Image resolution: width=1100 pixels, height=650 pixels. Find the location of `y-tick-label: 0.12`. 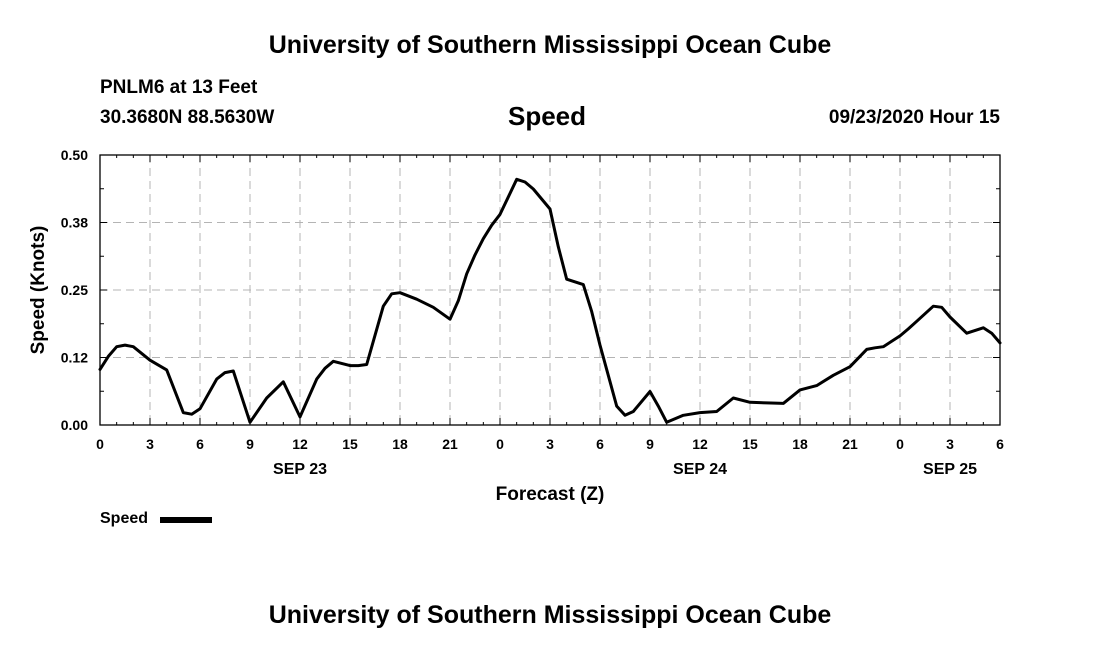

y-tick-label: 0.12 is located at coordinates (74, 358).